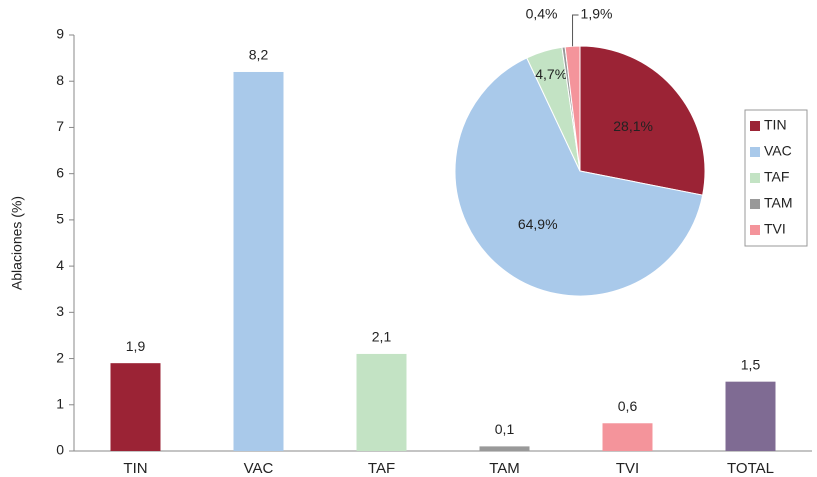  Describe the element at coordinates (259, 468) in the screenshot. I see `x-tick-label: VAC` at that location.